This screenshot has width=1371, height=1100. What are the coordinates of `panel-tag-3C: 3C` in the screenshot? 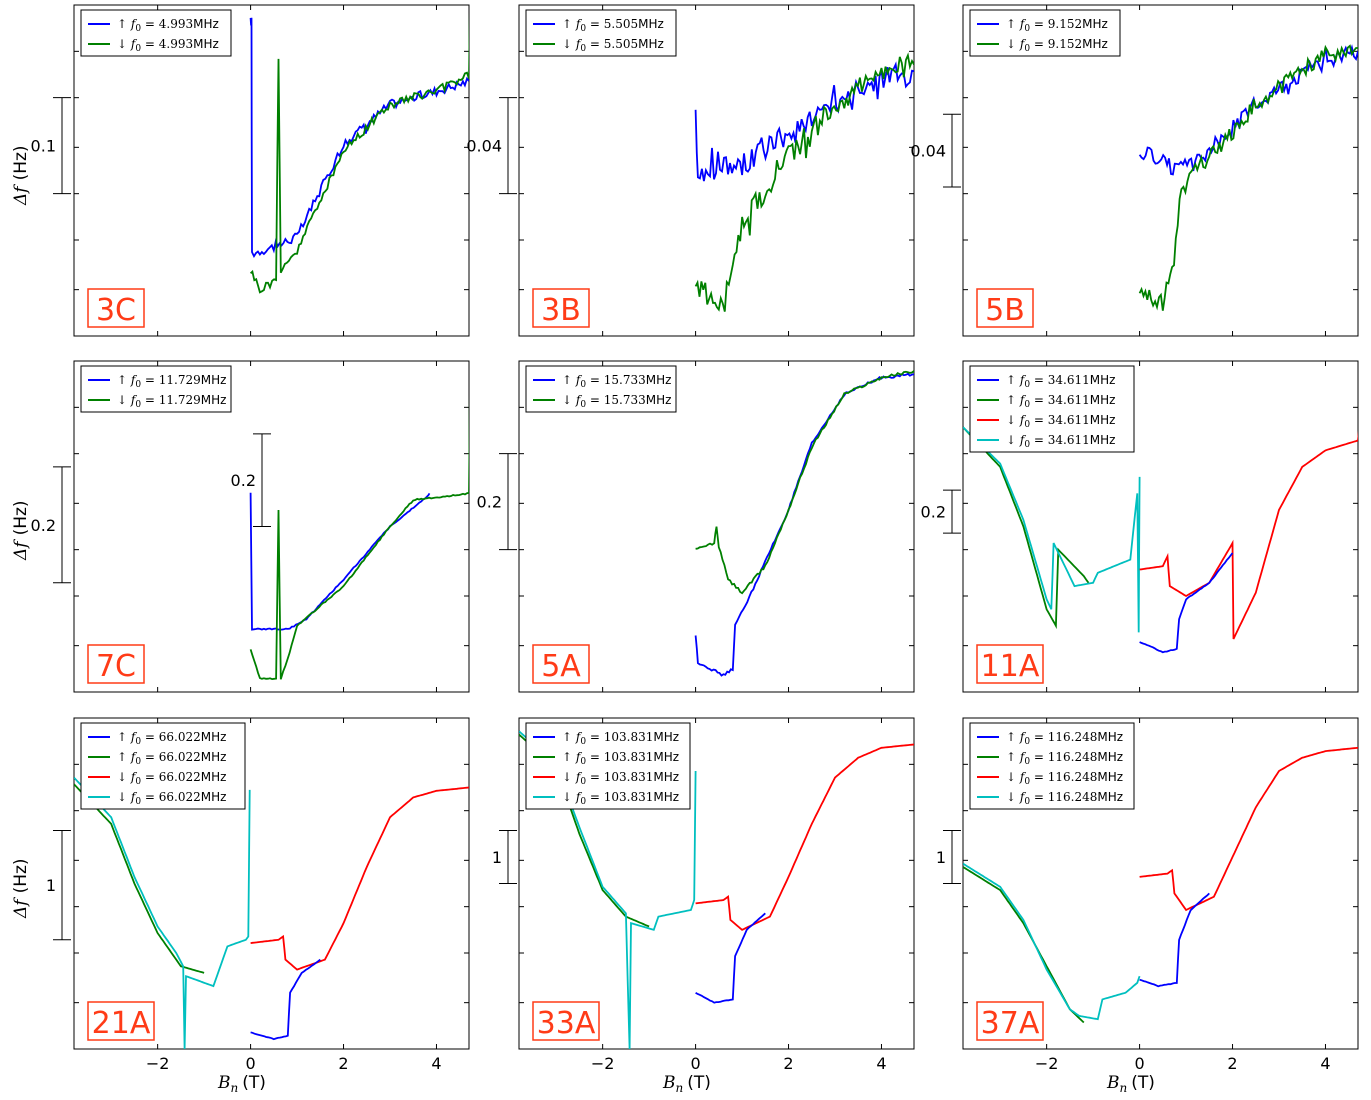 It's located at (116, 308).